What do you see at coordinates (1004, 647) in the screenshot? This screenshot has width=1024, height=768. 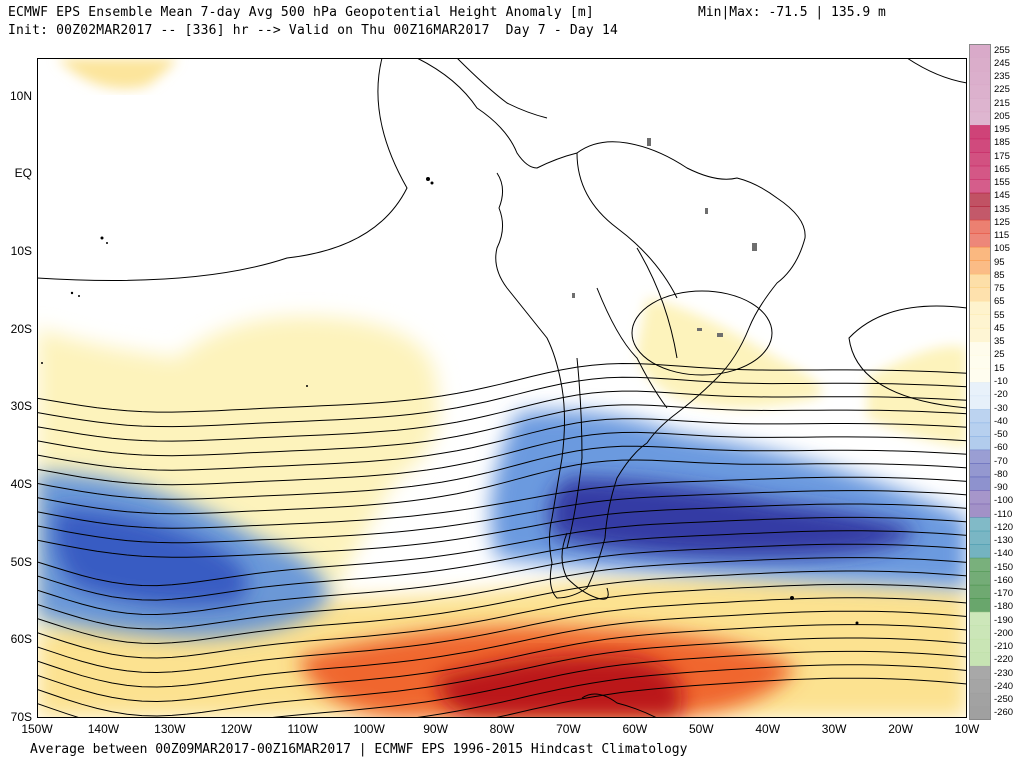 I see `colorbar-label: -210` at bounding box center [1004, 647].